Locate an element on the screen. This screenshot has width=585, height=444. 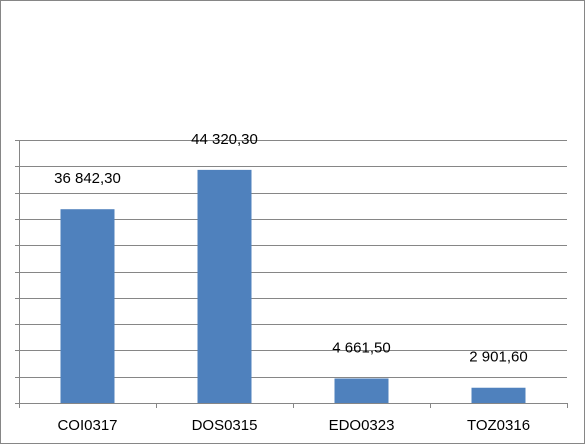
x-tick-label-coi0317: COI0317 is located at coordinates (87, 425).